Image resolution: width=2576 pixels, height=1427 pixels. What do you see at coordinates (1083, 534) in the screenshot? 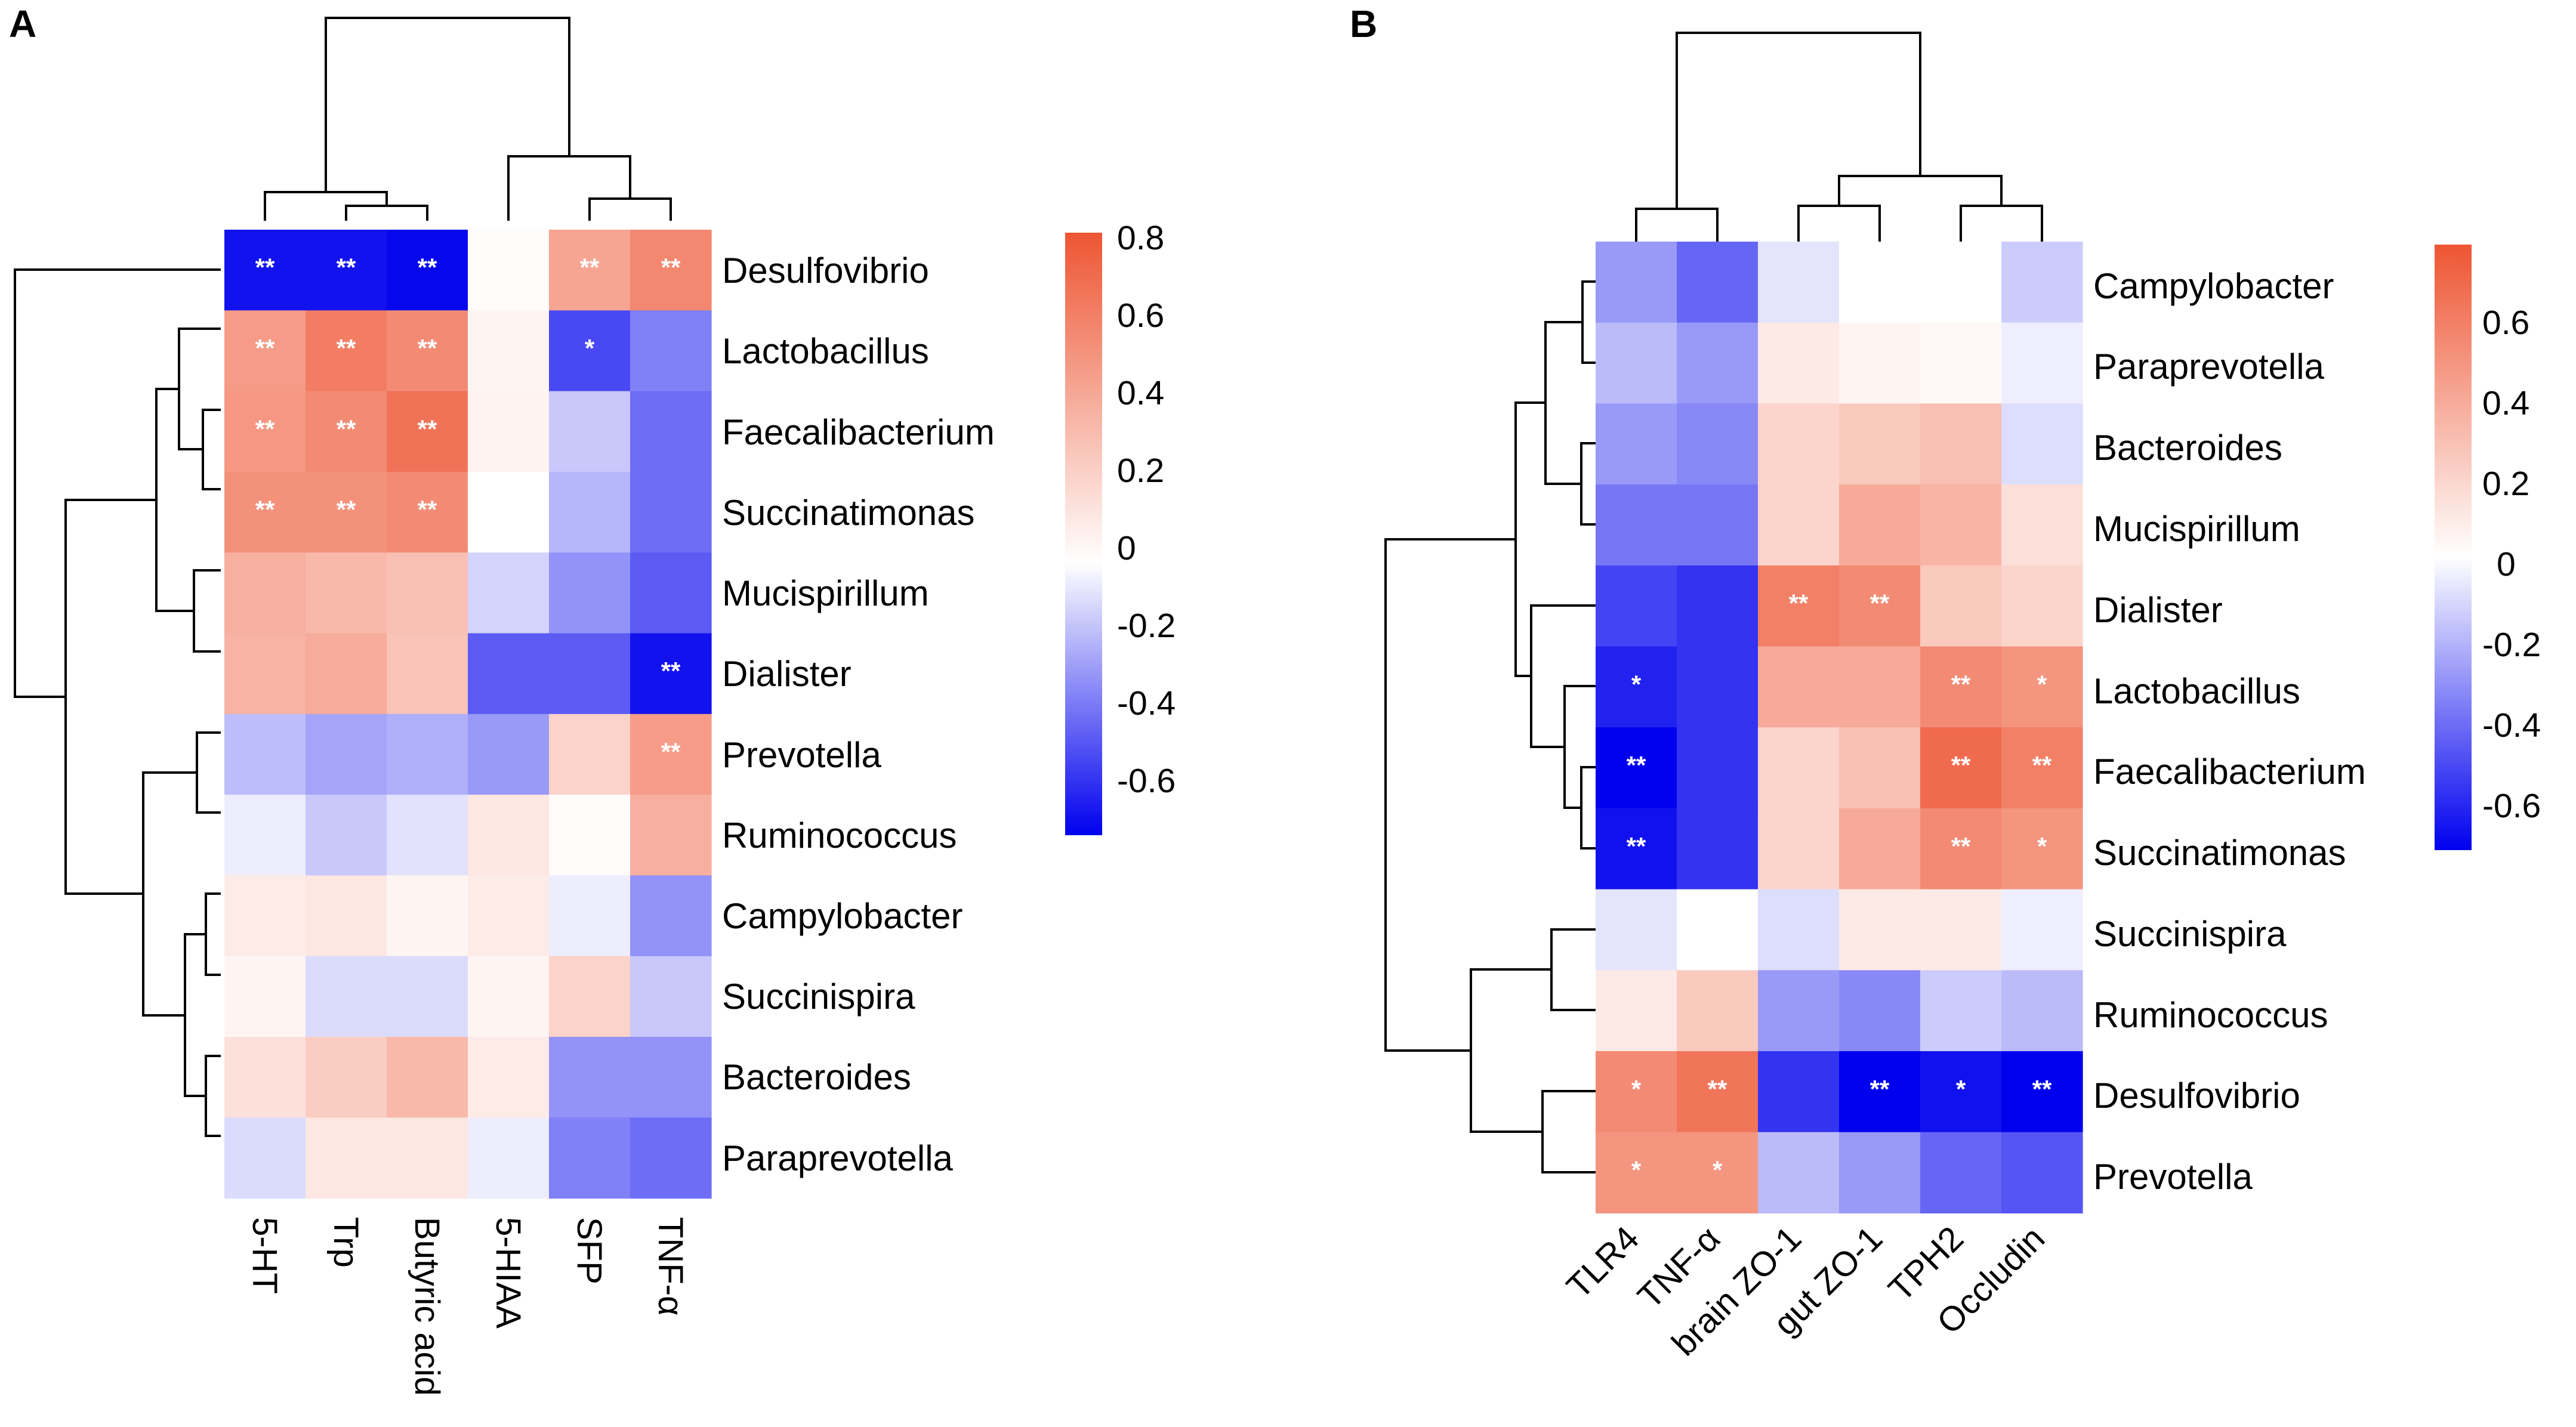
I see `panel-a-colorbar` at bounding box center [1083, 534].